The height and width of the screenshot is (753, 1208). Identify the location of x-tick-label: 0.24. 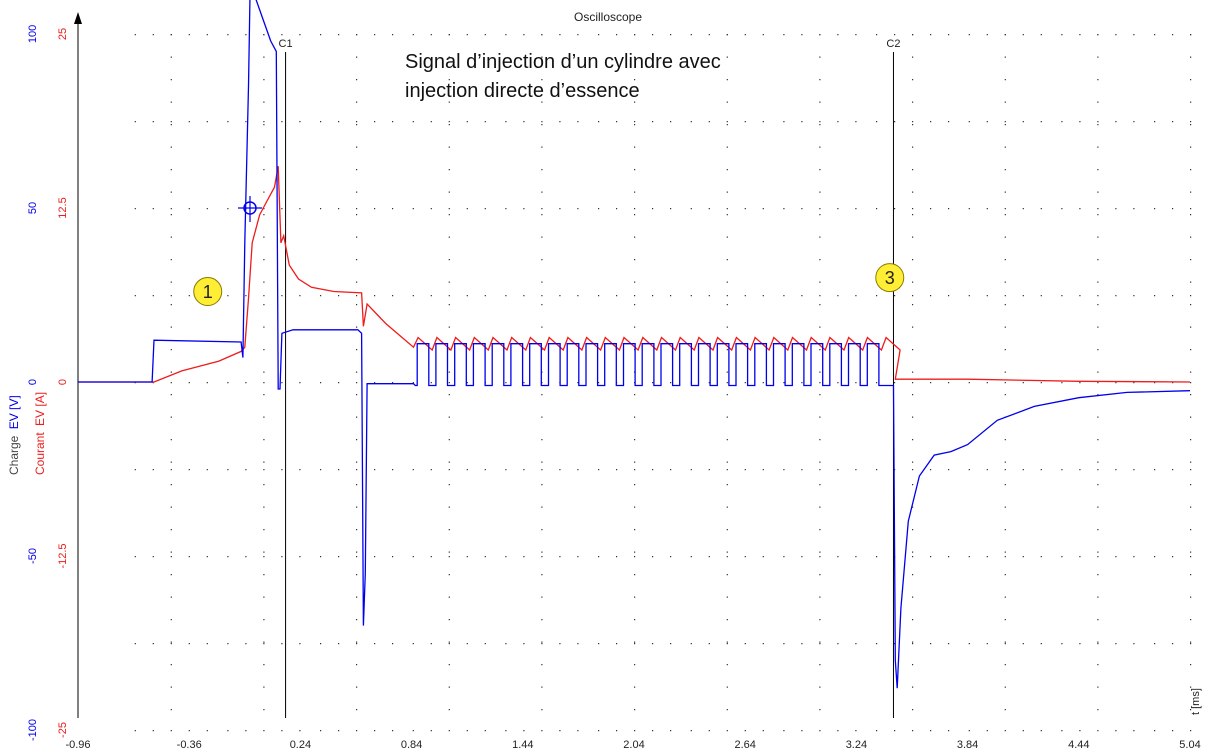
(300, 745).